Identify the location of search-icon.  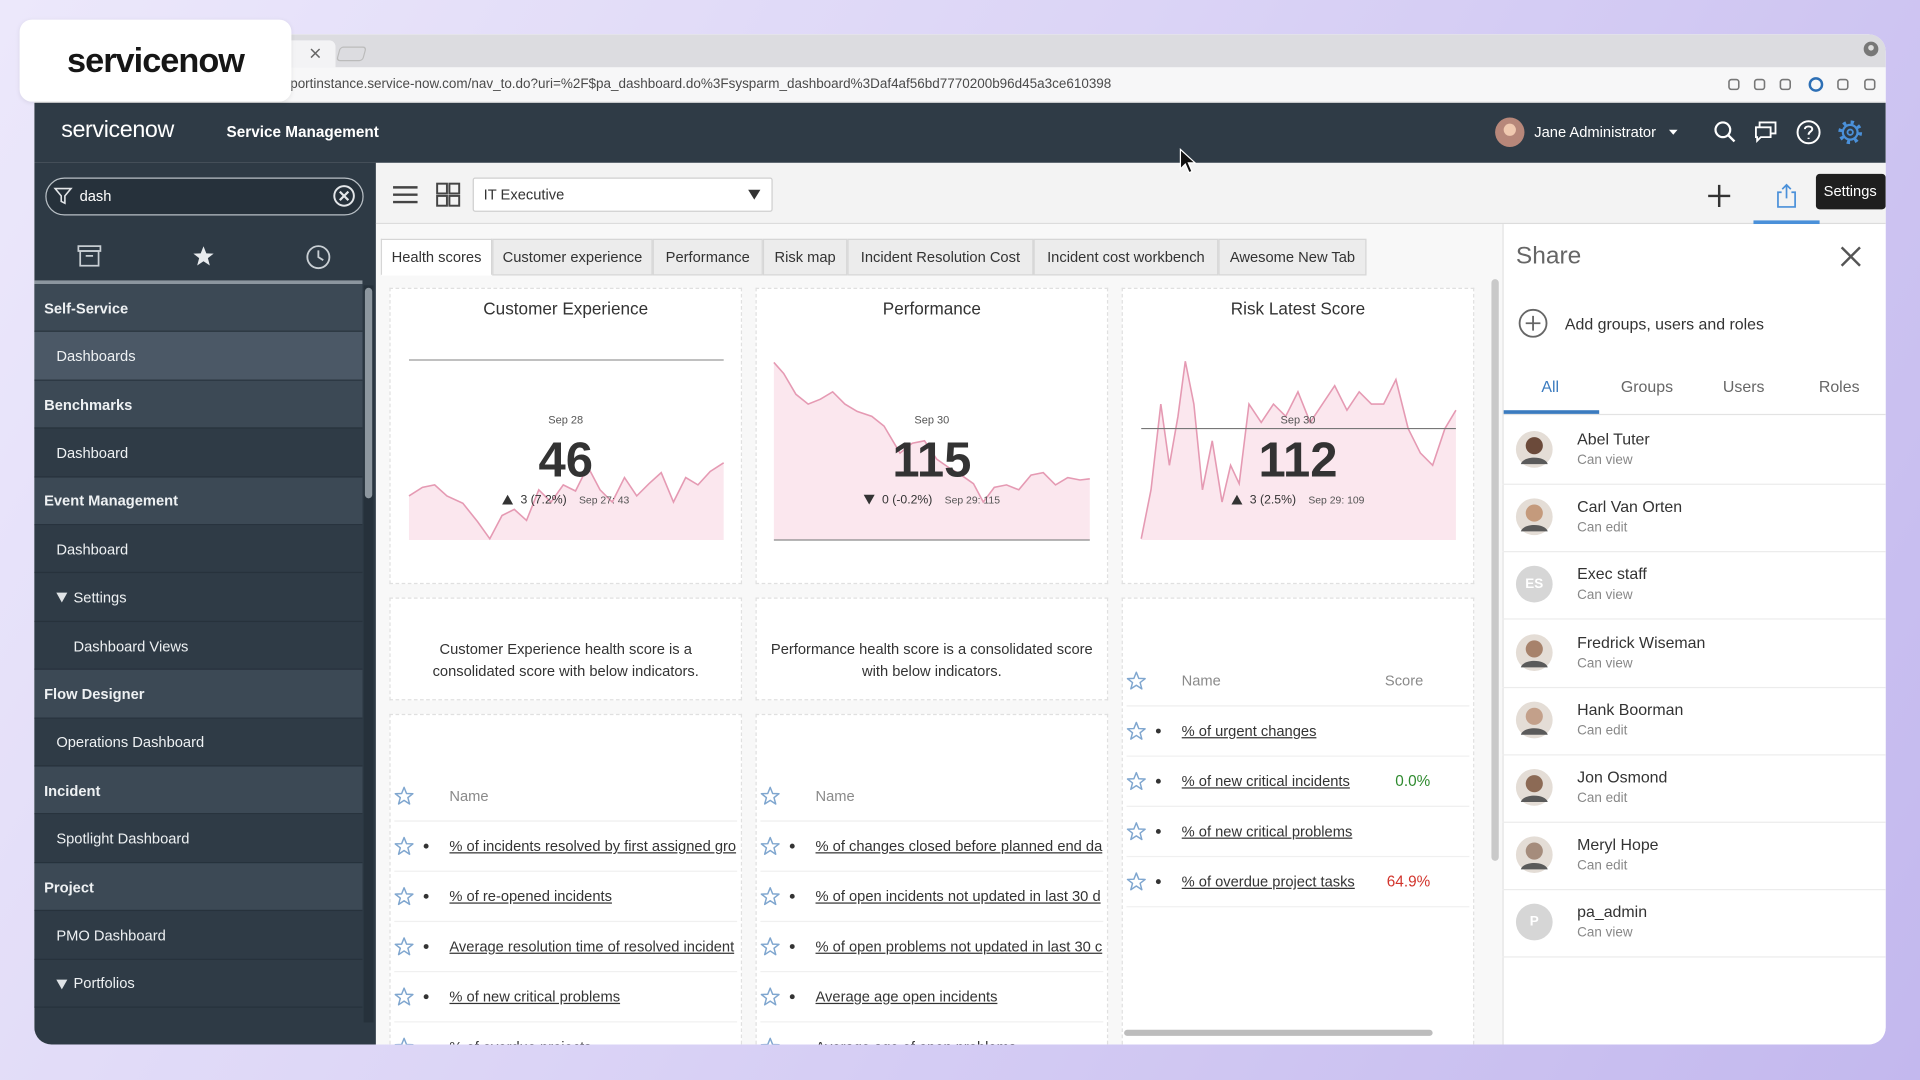
(1725, 132).